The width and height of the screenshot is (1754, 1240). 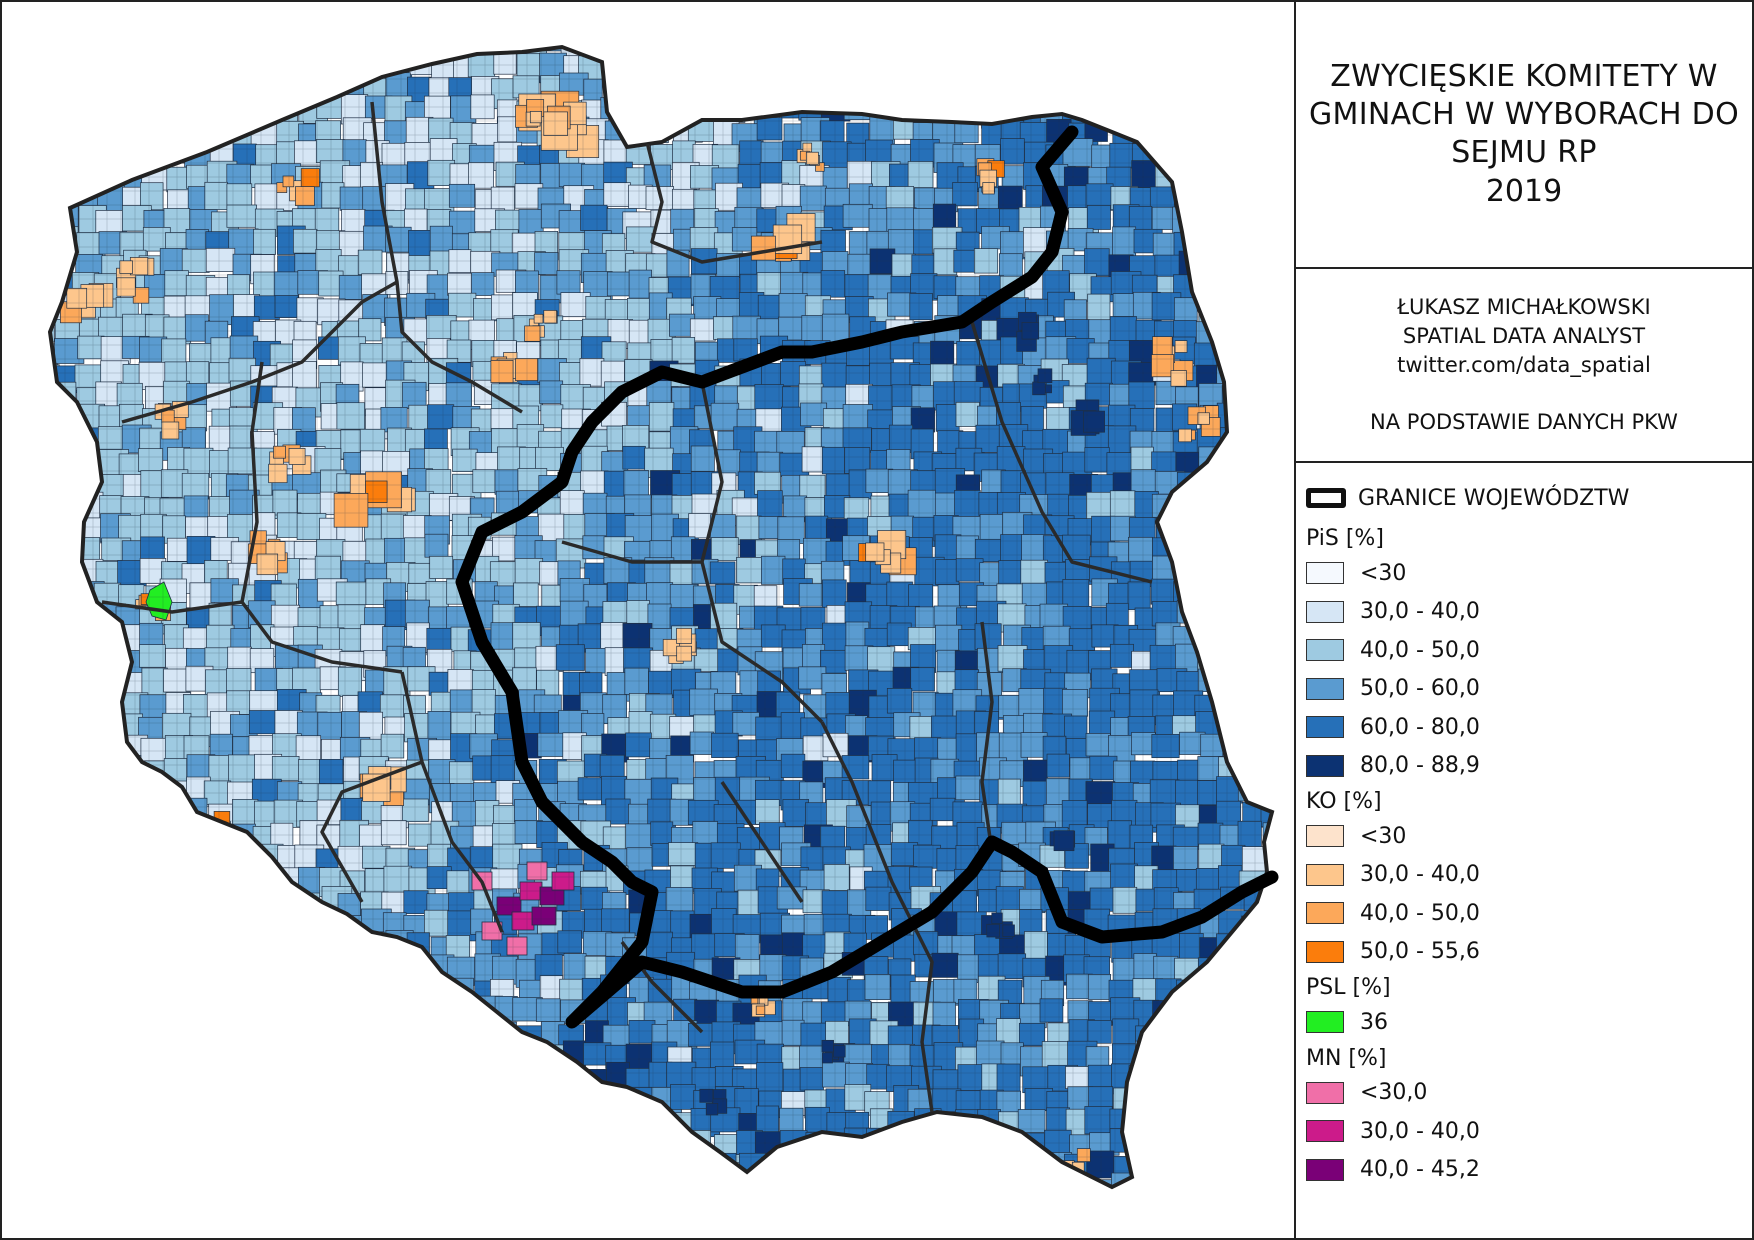 I want to click on legend-class-row: 30,0 - 40,0, so click(x=1526, y=875).